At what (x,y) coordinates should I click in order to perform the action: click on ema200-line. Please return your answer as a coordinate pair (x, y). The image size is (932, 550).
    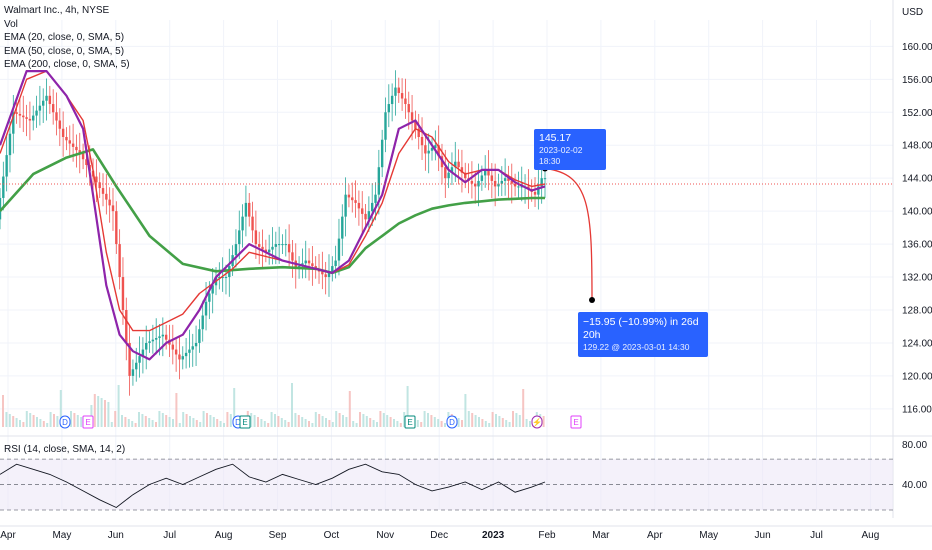
    Looking at the image, I should click on (272, 211).